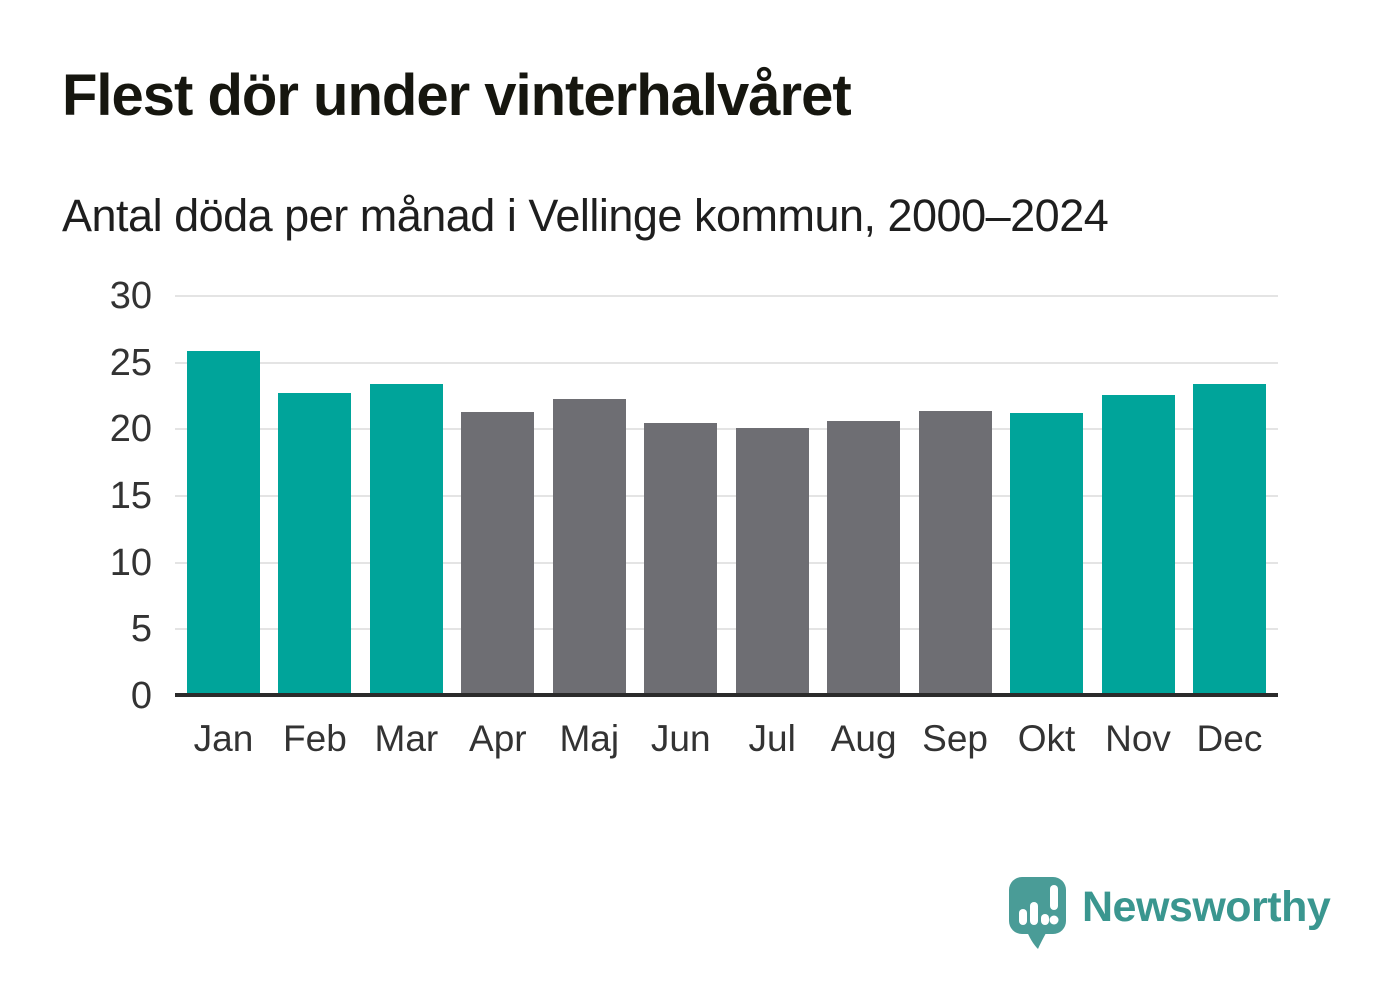 The image size is (1382, 999). I want to click on bar-okt, so click(1047, 554).